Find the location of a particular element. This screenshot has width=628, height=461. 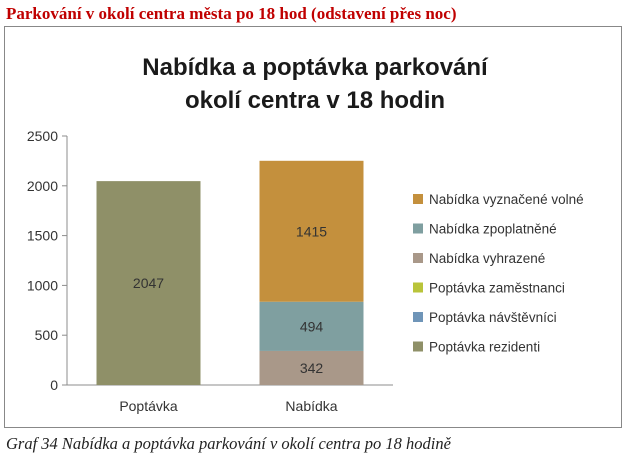

legend-label: Poptávka návštěvníci is located at coordinates (493, 317).